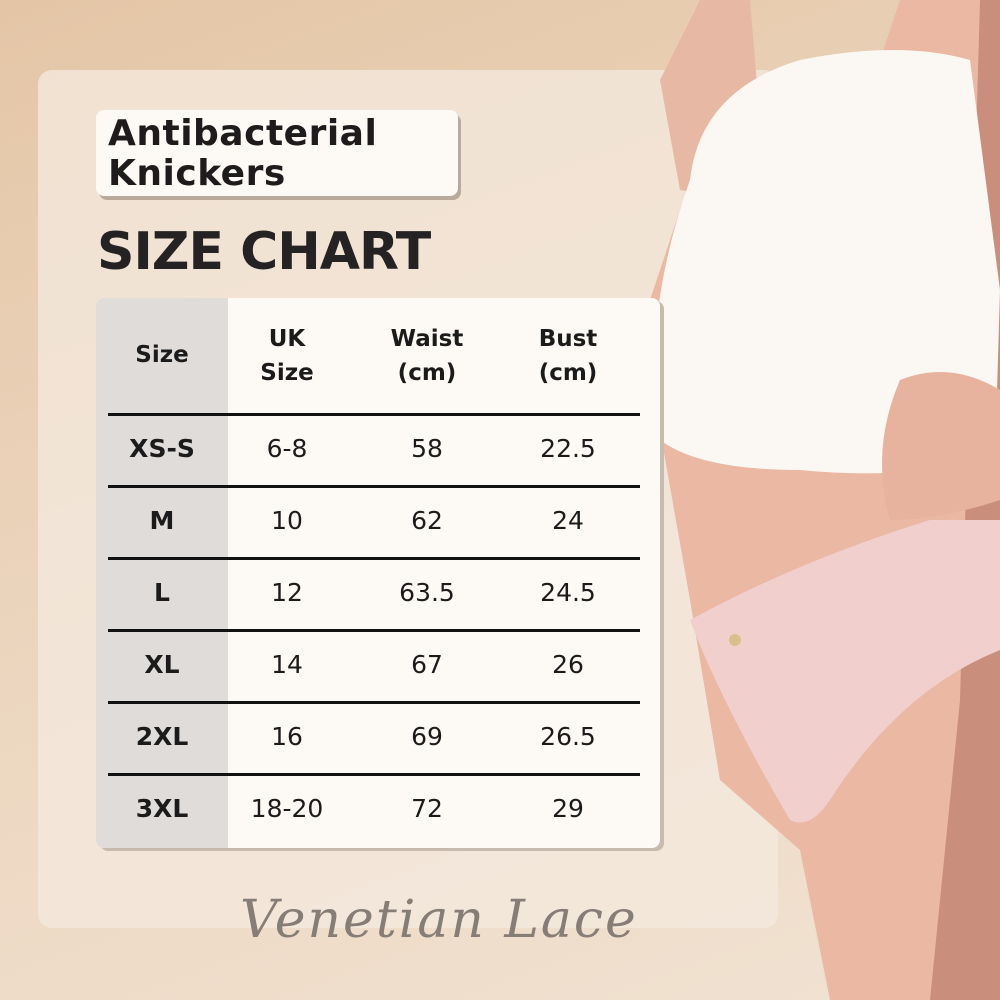 This screenshot has width=1000, height=1000. I want to click on table-cell: 72, so click(427, 808).